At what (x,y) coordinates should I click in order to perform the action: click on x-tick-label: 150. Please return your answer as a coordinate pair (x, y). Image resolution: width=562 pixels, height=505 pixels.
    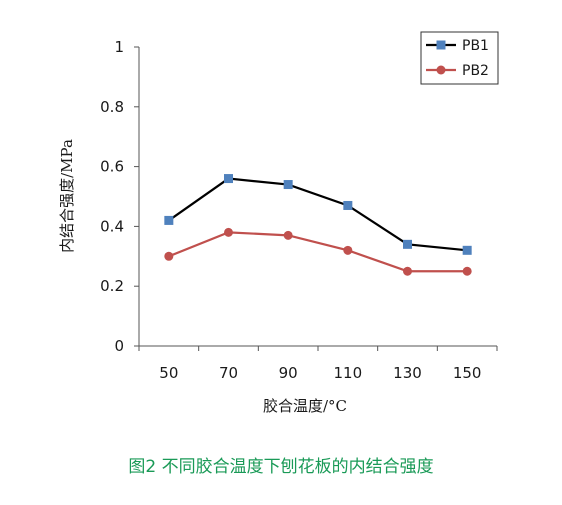
    Looking at the image, I should click on (467, 373).